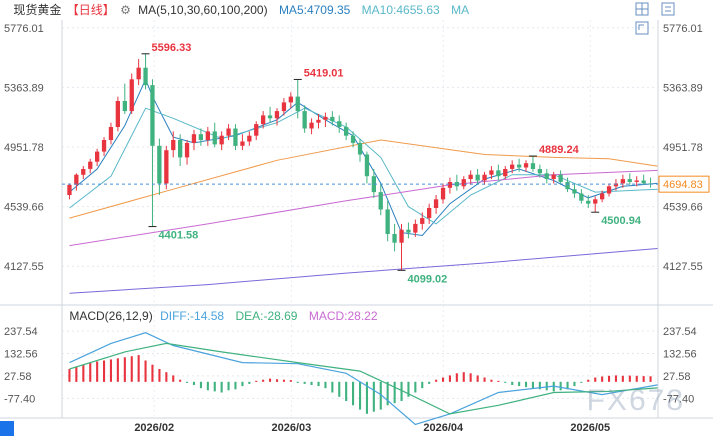 Image resolution: width=713 pixels, height=441 pixels. I want to click on macd-y-tick-right: 132.56, so click(680, 354).